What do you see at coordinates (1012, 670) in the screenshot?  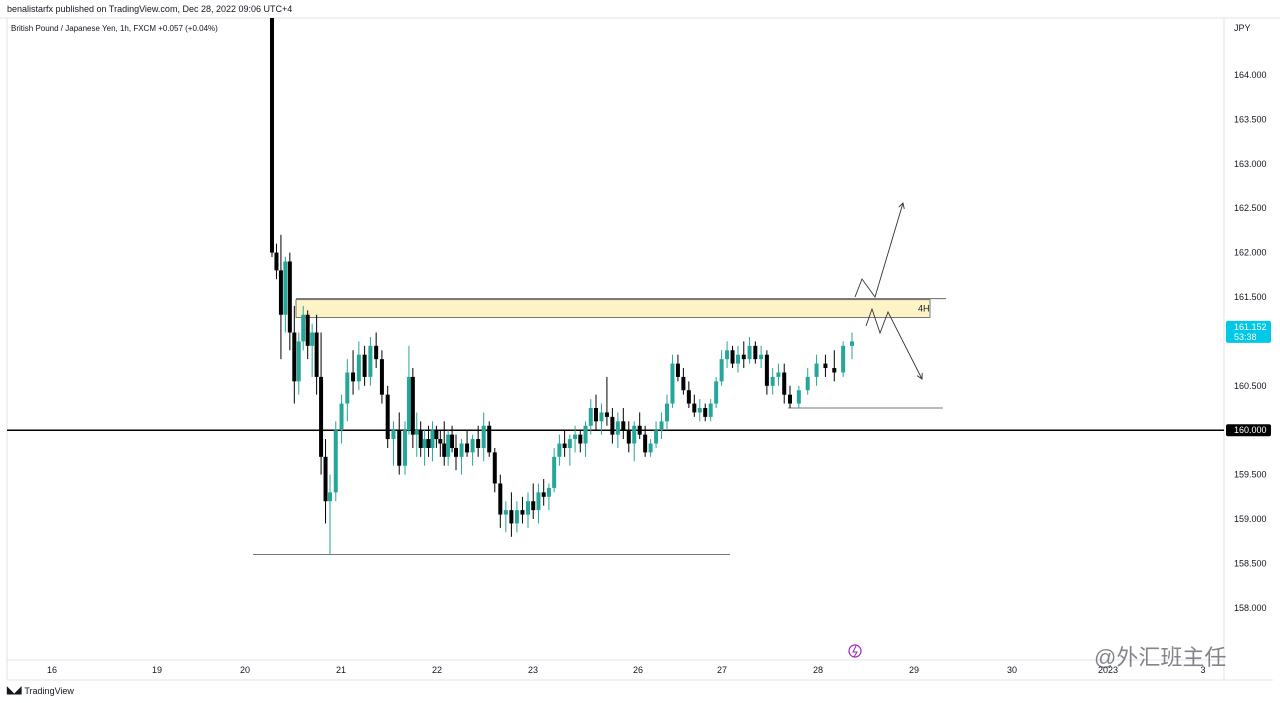 I see `x-tick-label: 30` at bounding box center [1012, 670].